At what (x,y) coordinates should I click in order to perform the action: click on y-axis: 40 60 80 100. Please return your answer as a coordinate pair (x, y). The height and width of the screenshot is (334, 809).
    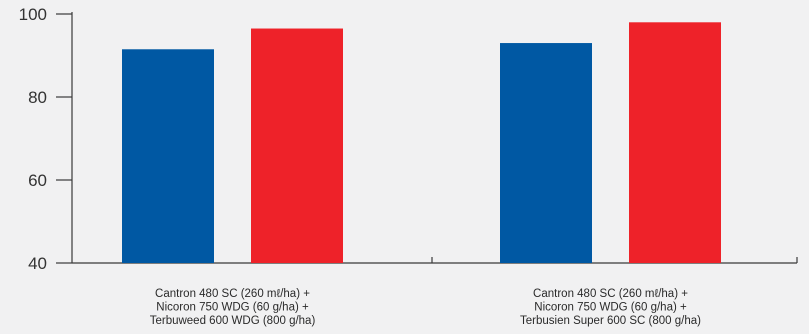
    Looking at the image, I should click on (46, 139).